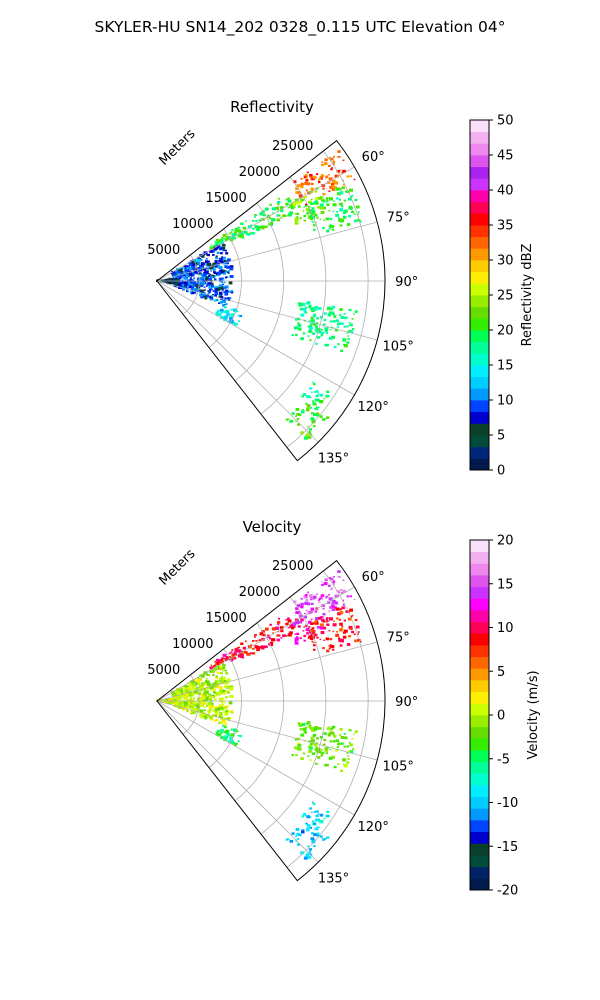 The width and height of the screenshot is (600, 1000). I want to click on colorbar-tick-label: 15, so click(505, 584).